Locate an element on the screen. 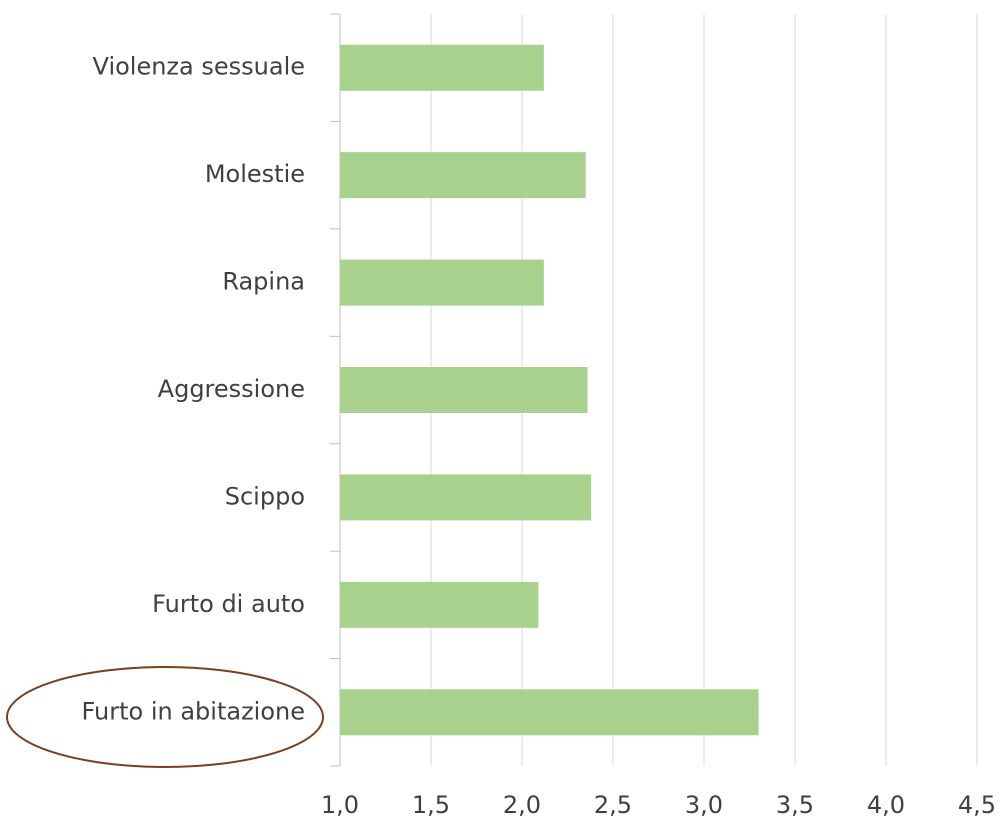 Image resolution: width=1004 pixels, height=827 pixels. y-tick-label: Aggressione is located at coordinates (231, 389).